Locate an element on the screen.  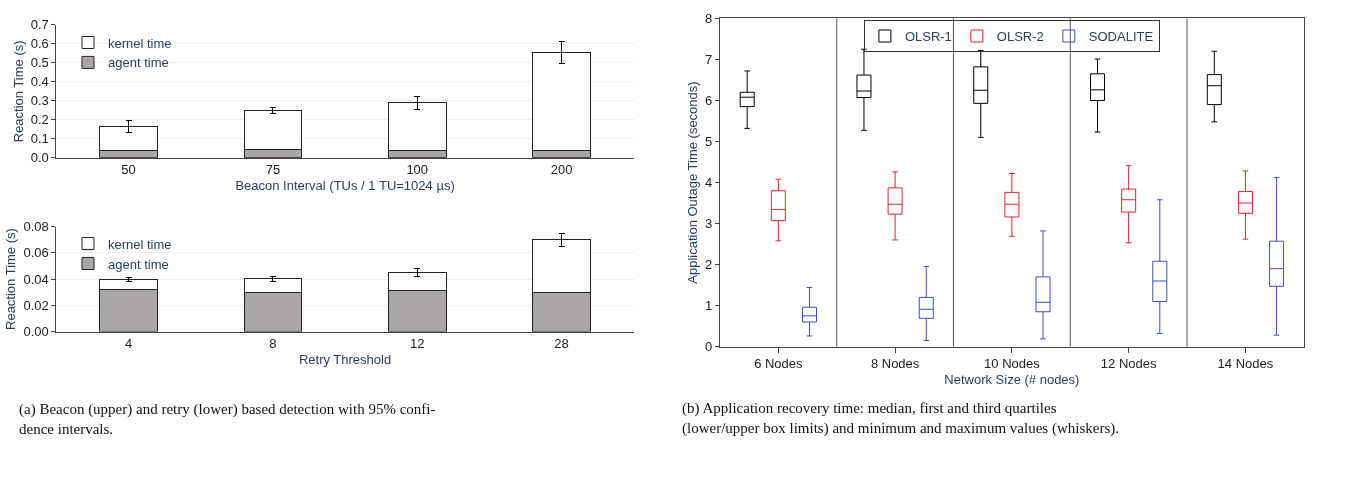
y-tick-label: 0.7 is located at coordinates (39, 25).